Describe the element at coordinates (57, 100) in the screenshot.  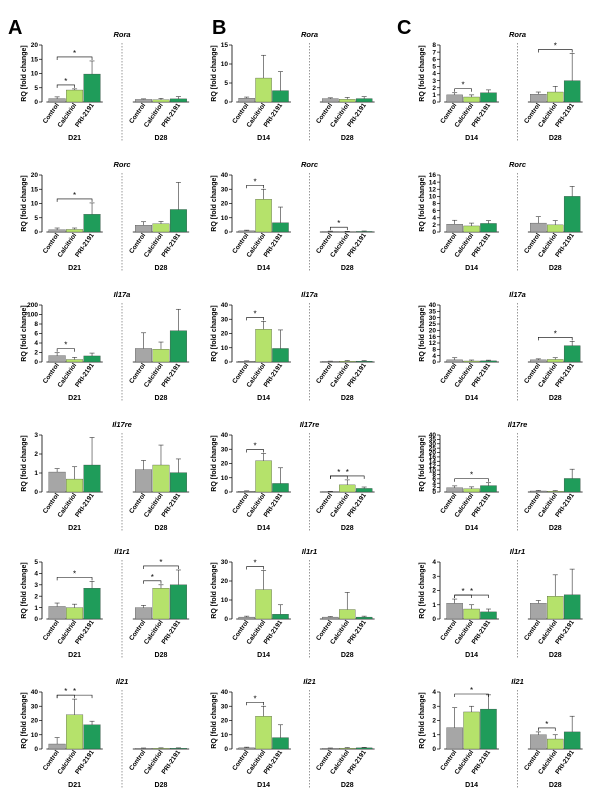
I see `bar-d21-control` at that location.